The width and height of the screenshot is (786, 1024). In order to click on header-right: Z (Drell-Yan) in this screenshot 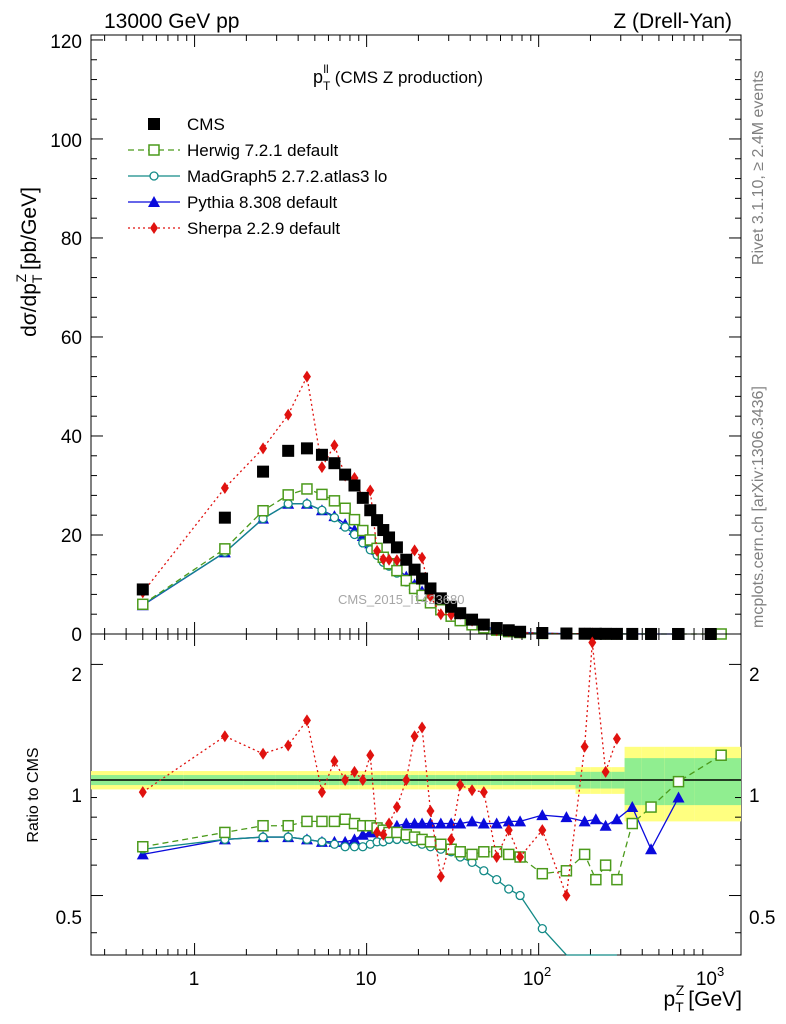, I will do `click(672, 21)`.